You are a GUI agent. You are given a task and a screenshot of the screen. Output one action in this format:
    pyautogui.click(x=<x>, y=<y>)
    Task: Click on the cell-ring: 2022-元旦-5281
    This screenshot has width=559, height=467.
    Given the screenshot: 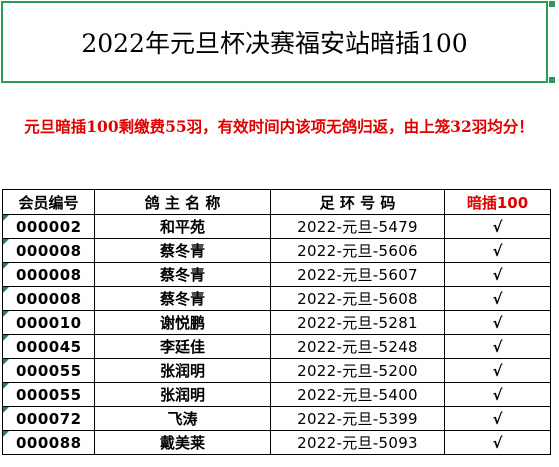 What is the action you would take?
    pyautogui.click(x=357, y=322)
    